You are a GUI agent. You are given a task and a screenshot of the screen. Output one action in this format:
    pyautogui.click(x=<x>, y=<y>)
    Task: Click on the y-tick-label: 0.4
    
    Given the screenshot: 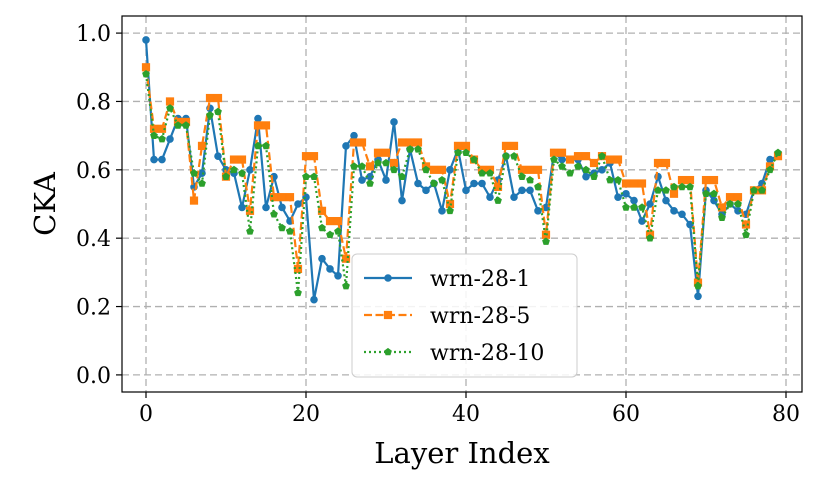 What is the action you would take?
    pyautogui.click(x=93, y=239)
    